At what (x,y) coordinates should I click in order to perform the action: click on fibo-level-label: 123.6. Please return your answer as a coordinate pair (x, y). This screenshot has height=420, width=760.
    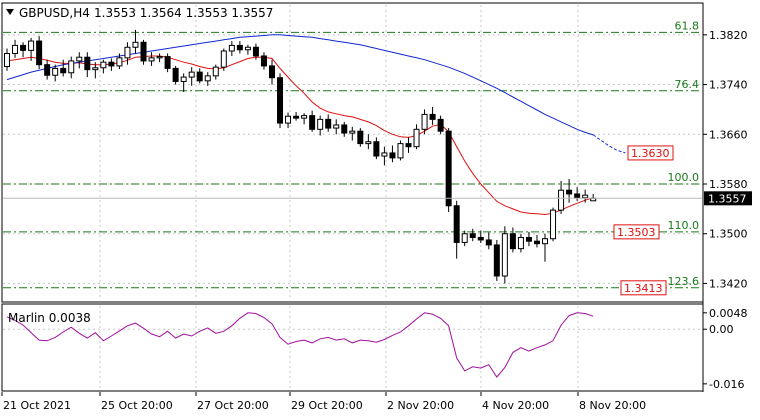
    Looking at the image, I should click on (684, 281).